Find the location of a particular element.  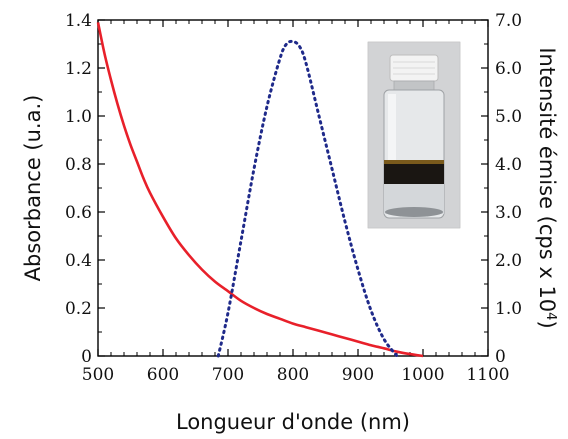

y-right-tick-label: 2.0 is located at coordinates (508, 261).